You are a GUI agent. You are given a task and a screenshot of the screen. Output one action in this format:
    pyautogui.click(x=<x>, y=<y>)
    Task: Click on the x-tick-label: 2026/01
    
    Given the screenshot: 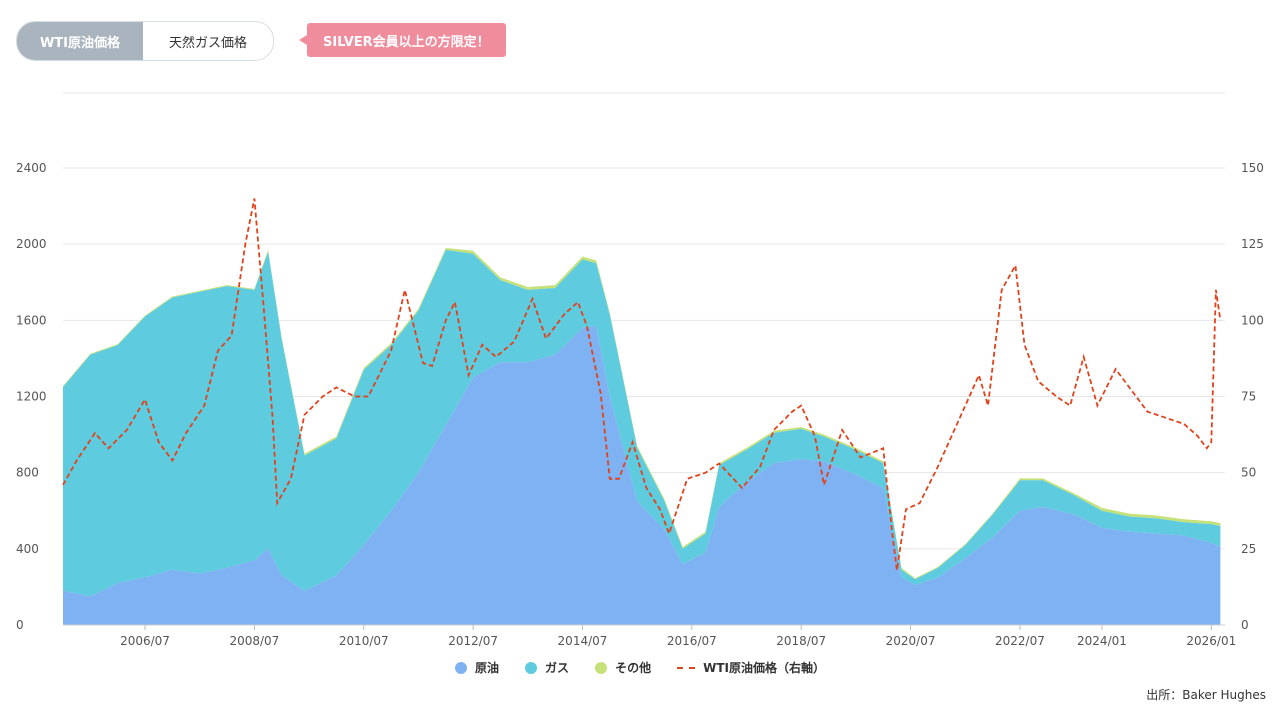 What is the action you would take?
    pyautogui.click(x=1211, y=641)
    